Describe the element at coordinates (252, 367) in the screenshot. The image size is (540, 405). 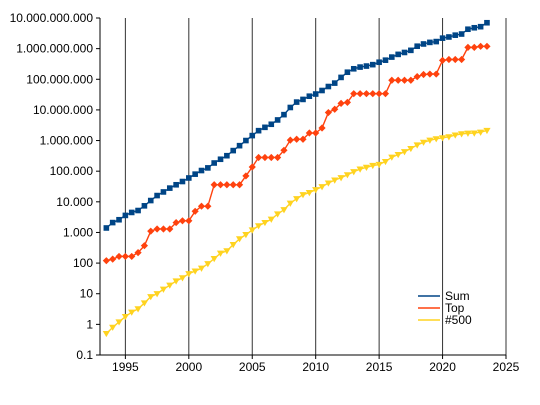
I see `x-tick-label: 2005` at that location.